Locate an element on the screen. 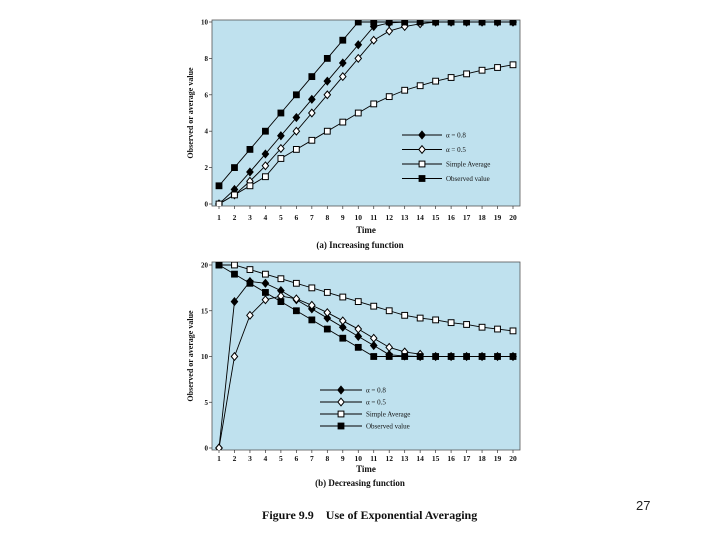 The width and height of the screenshot is (720, 540). y-tick-label: 10 is located at coordinates (205, 357).